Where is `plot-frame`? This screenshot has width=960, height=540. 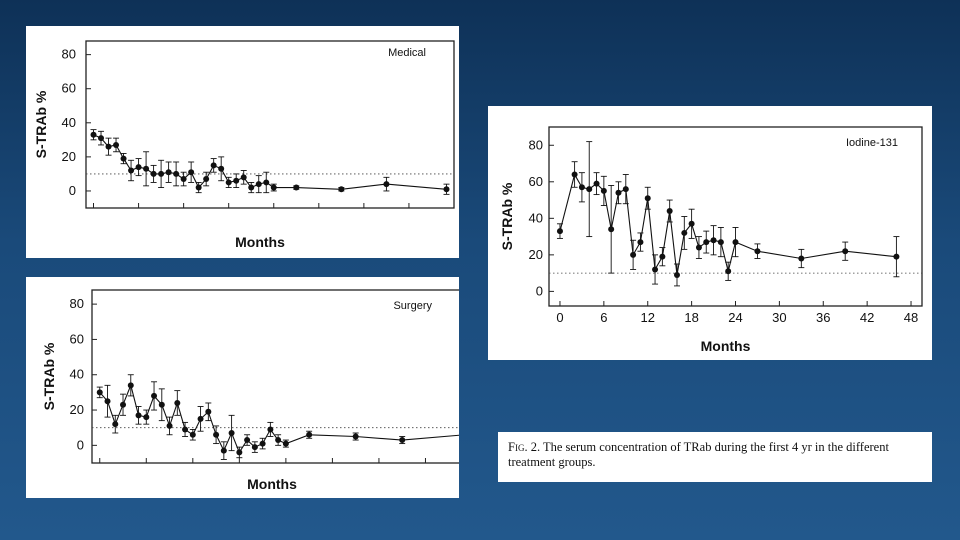 plot-frame is located at coordinates (270, 124).